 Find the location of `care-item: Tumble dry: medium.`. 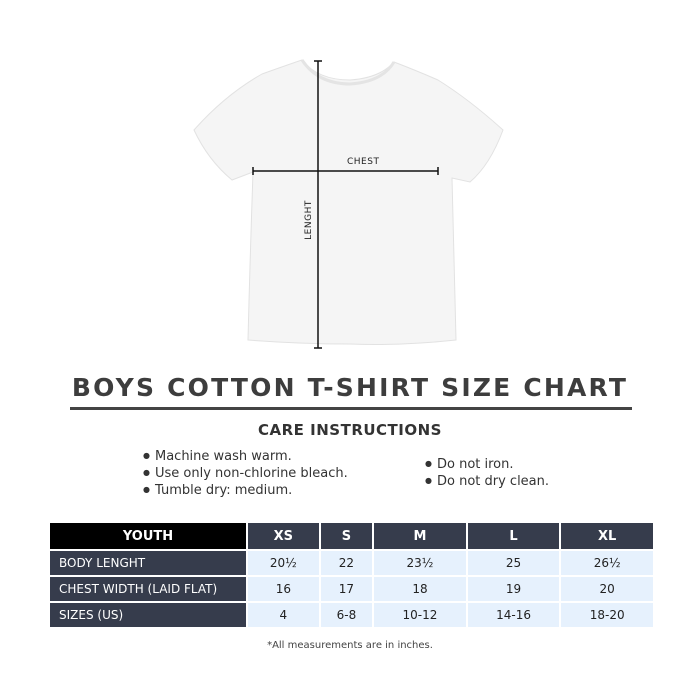

care-item: Tumble dry: medium. is located at coordinates (217, 490).